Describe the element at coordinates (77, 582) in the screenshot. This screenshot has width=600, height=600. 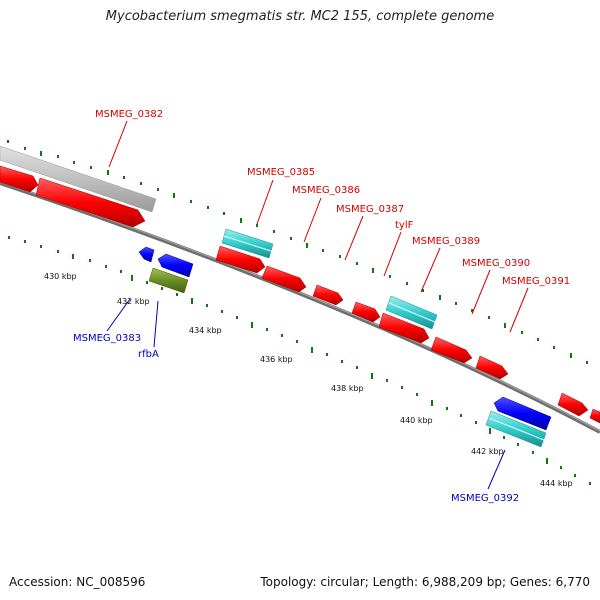
I see `accession-text: Accession: NC_008596` at that location.